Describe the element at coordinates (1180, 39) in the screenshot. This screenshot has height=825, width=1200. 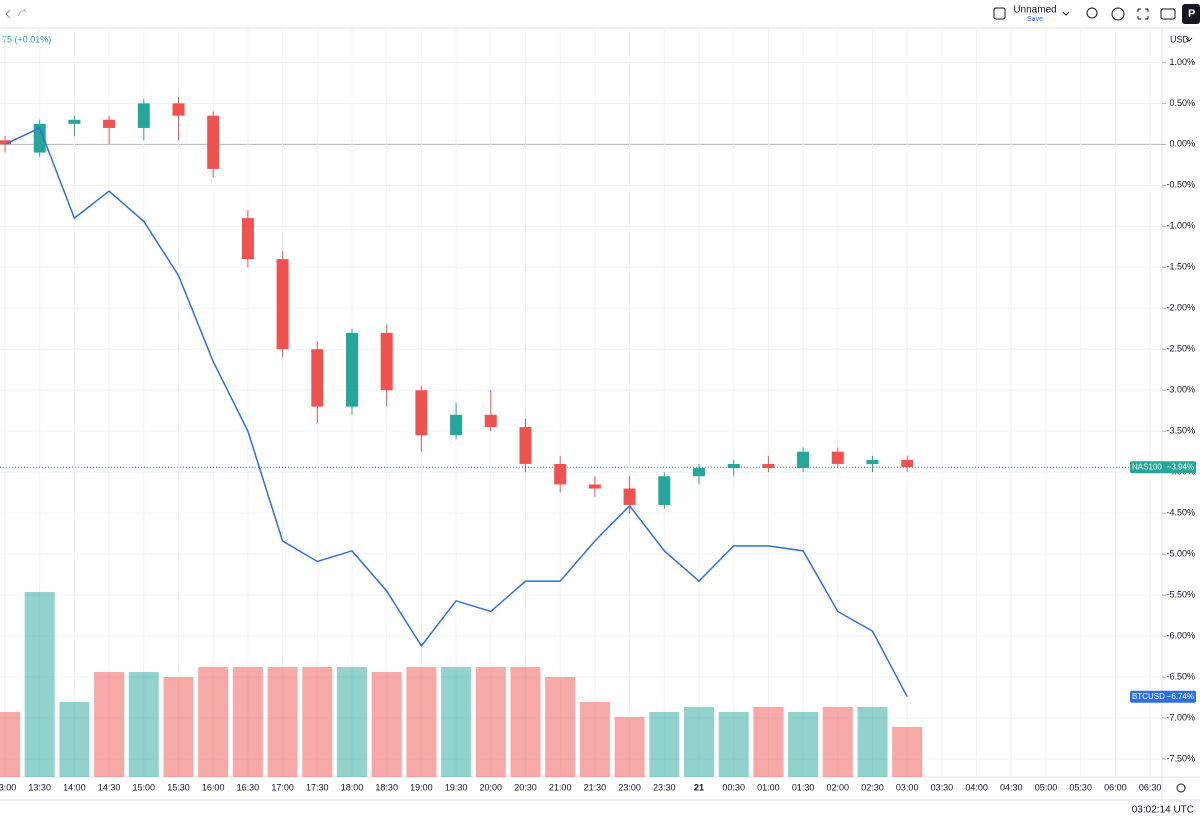
I see `currency-label: USD` at that location.